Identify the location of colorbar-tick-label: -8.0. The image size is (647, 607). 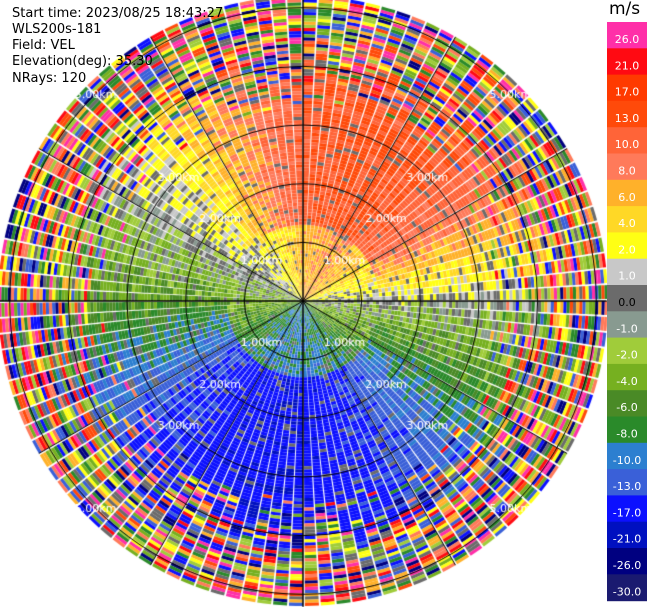
(626, 434).